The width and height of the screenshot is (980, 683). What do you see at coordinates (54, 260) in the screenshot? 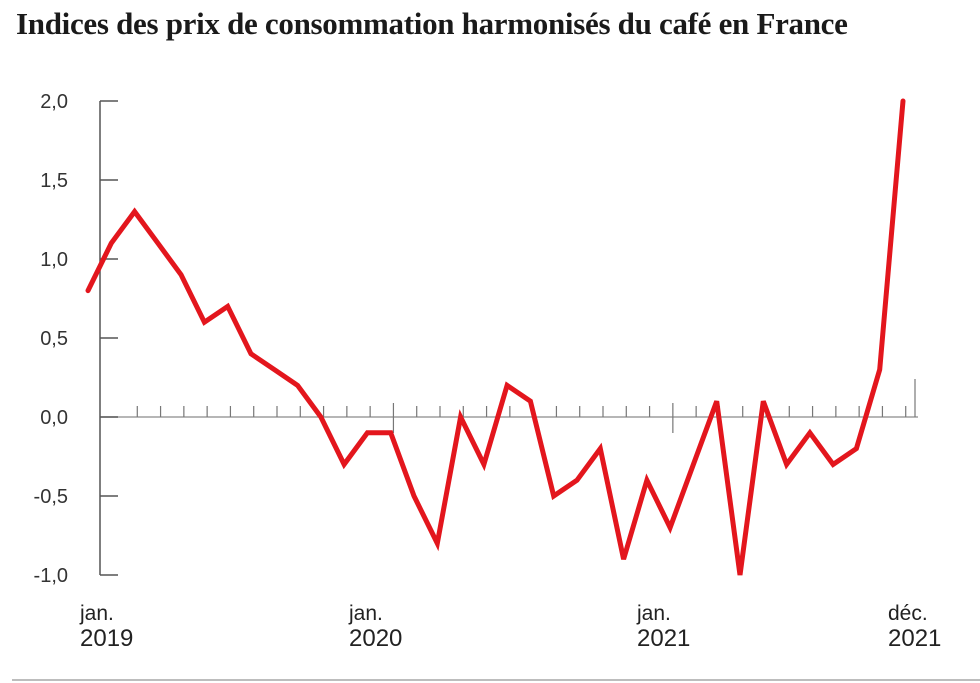
I see `y-tick-label: 1,0` at bounding box center [54, 260].